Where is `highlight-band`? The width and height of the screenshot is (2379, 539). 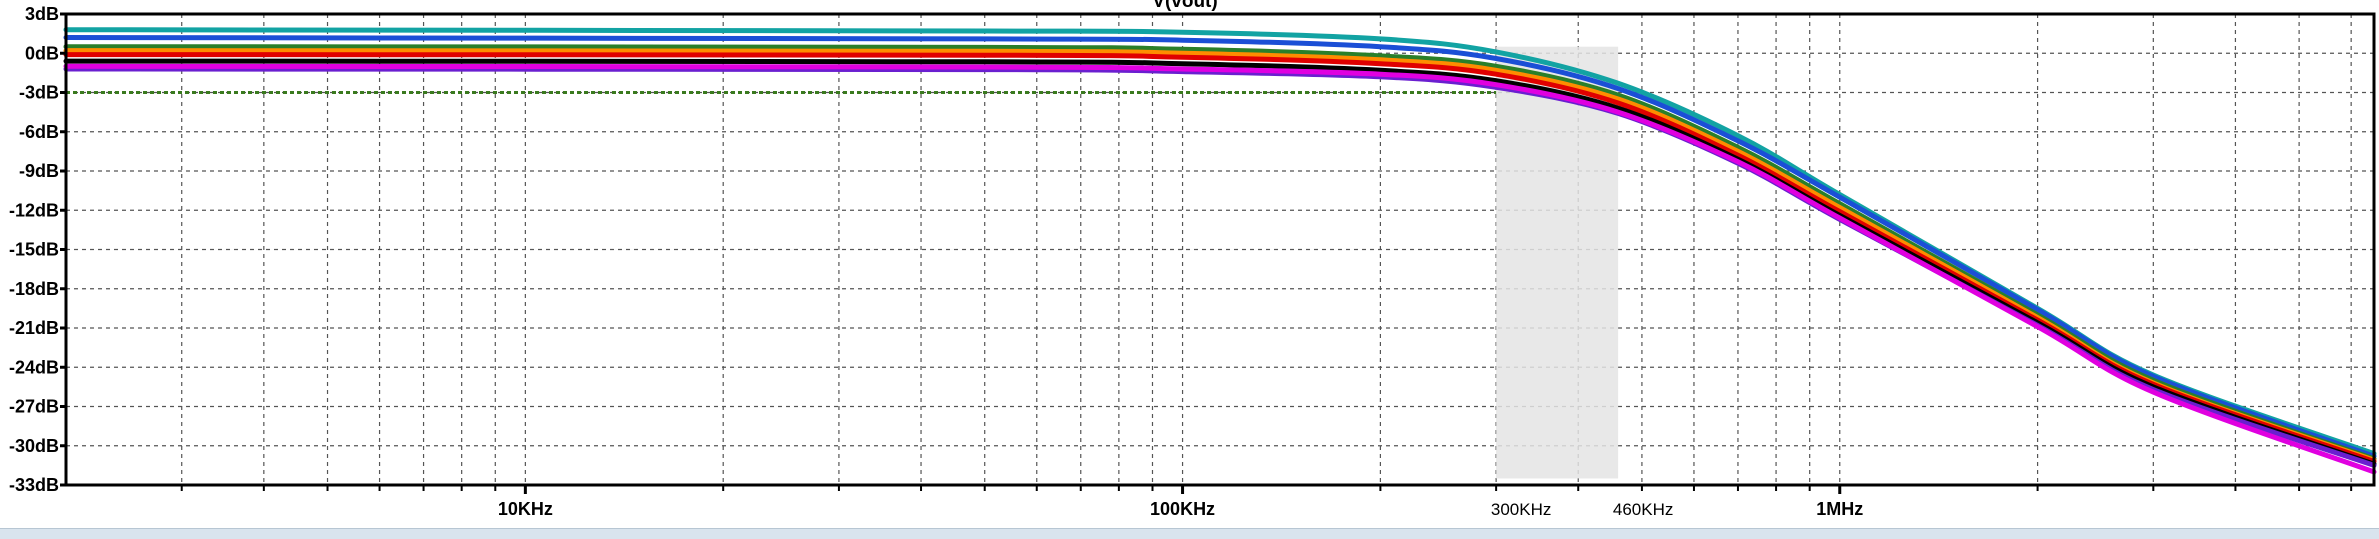
highlight-band is located at coordinates (1557, 262).